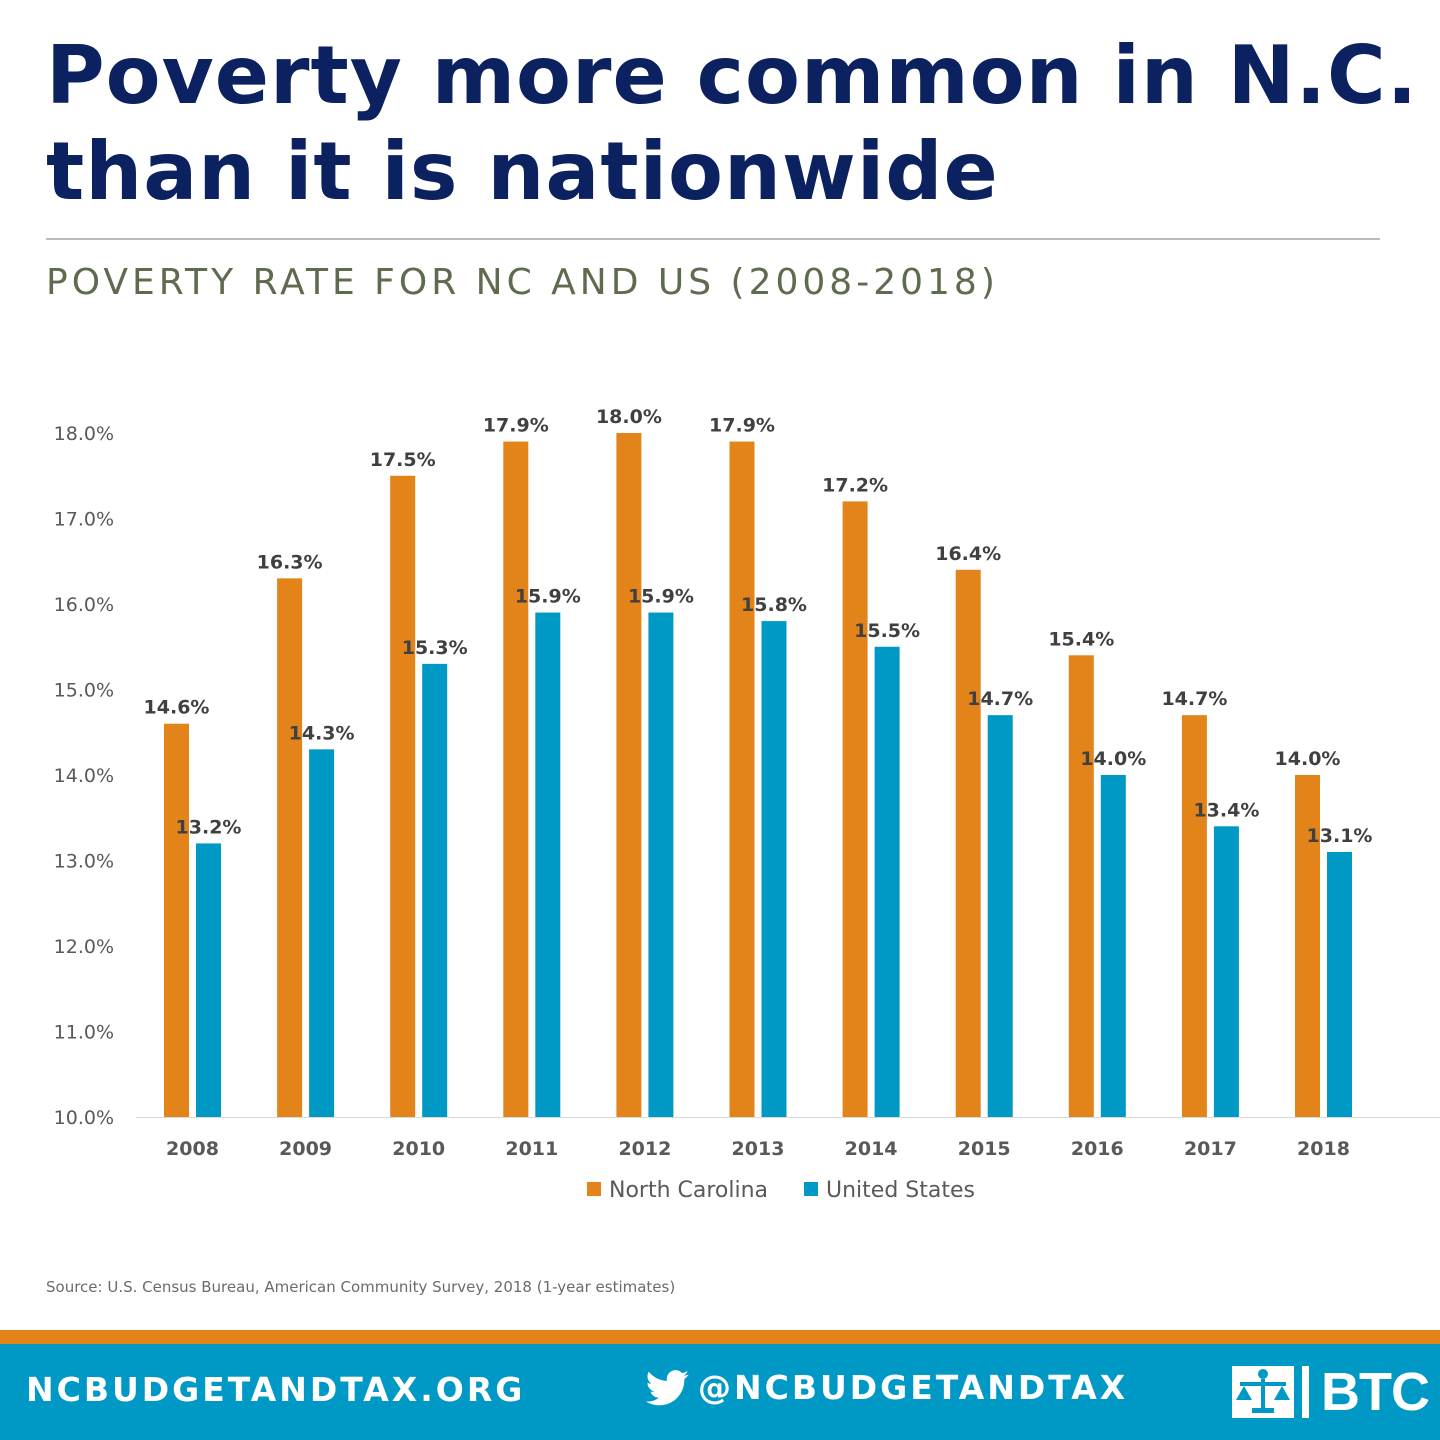 This screenshot has height=1440, width=1440. Describe the element at coordinates (522, 282) in the screenshot. I see `chart-subtitle: POVERTY RATE FOR NC AND US (2008-2018)` at that location.